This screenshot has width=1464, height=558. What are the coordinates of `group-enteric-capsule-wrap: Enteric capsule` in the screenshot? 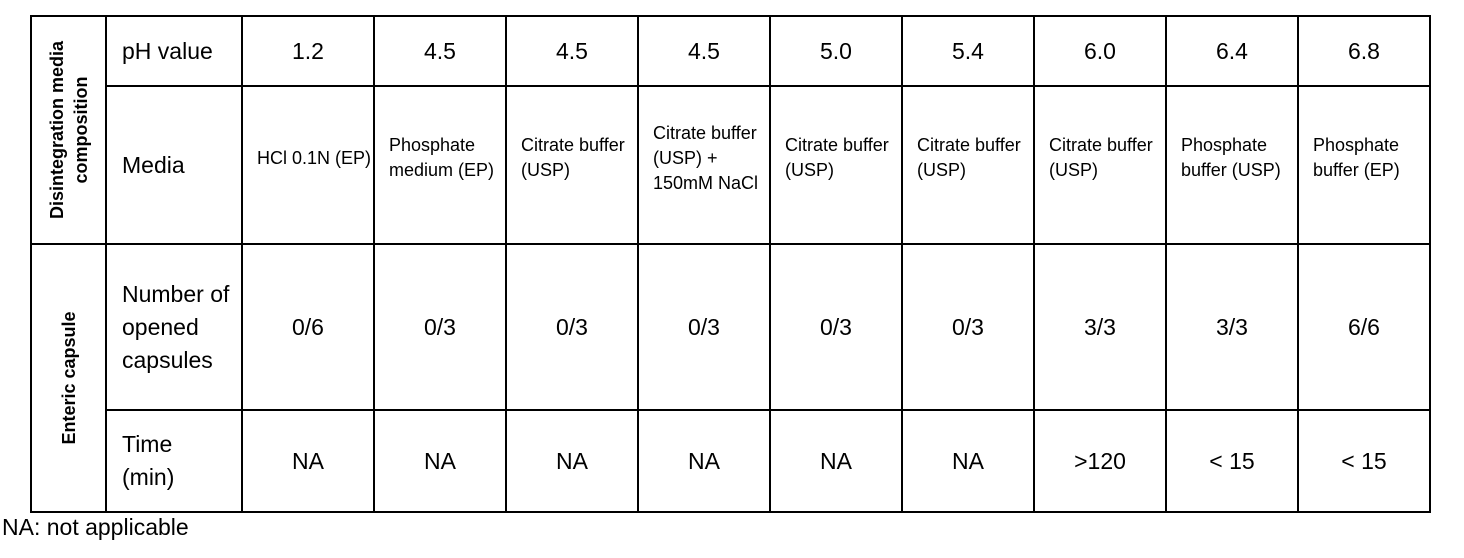 It's located at (68, 378).